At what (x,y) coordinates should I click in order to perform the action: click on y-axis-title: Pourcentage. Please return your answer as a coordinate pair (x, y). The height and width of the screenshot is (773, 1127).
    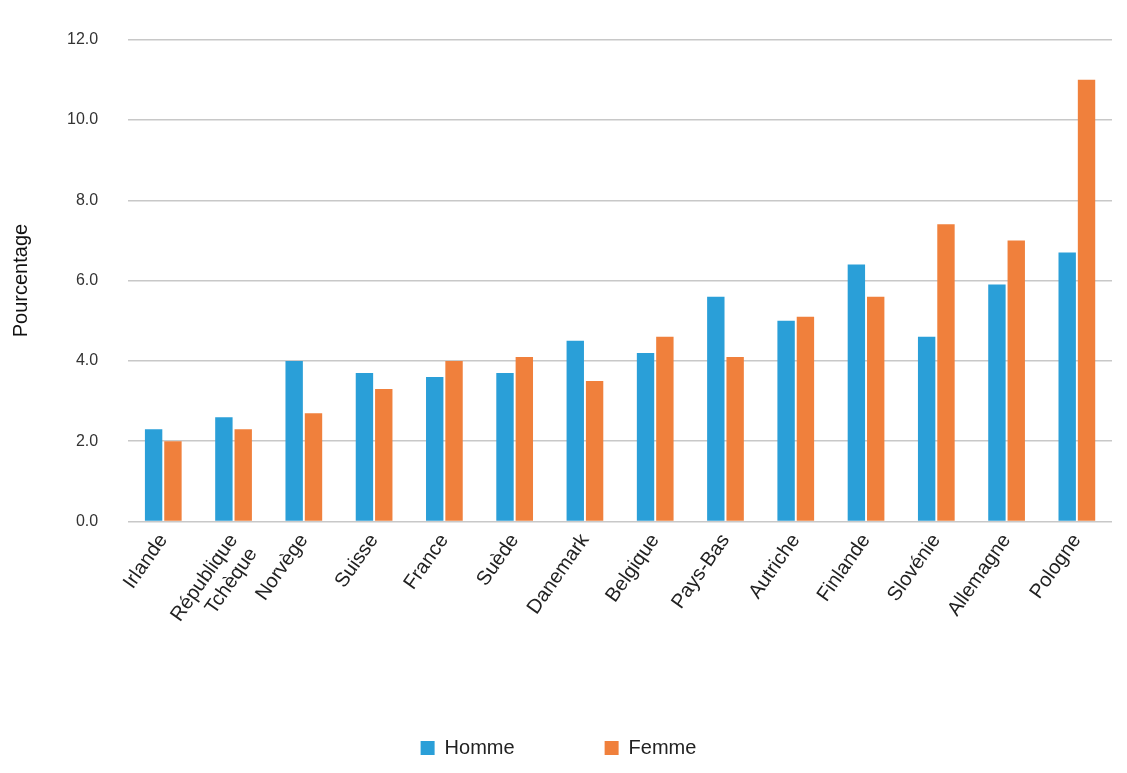
    Looking at the image, I should click on (19, 280).